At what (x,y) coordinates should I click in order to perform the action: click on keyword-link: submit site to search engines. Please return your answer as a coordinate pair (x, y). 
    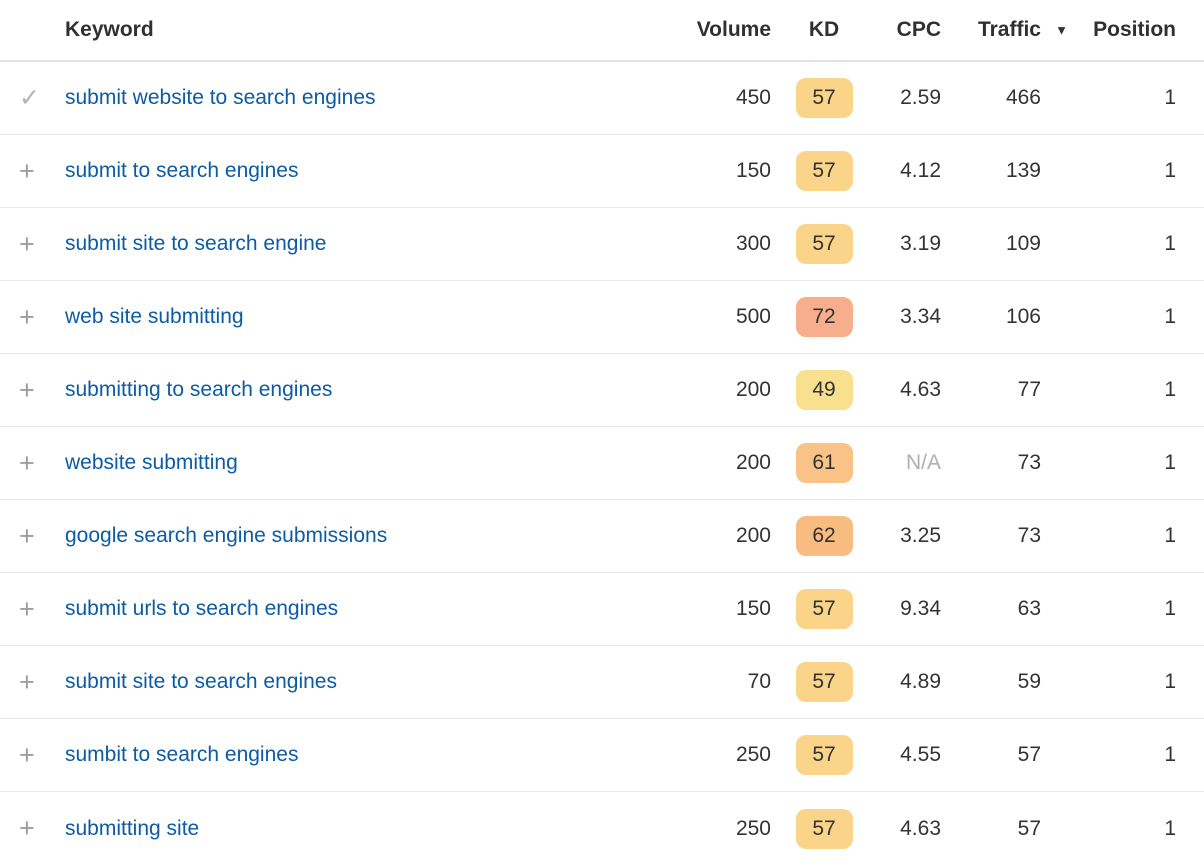
    Looking at the image, I should click on (201, 681).